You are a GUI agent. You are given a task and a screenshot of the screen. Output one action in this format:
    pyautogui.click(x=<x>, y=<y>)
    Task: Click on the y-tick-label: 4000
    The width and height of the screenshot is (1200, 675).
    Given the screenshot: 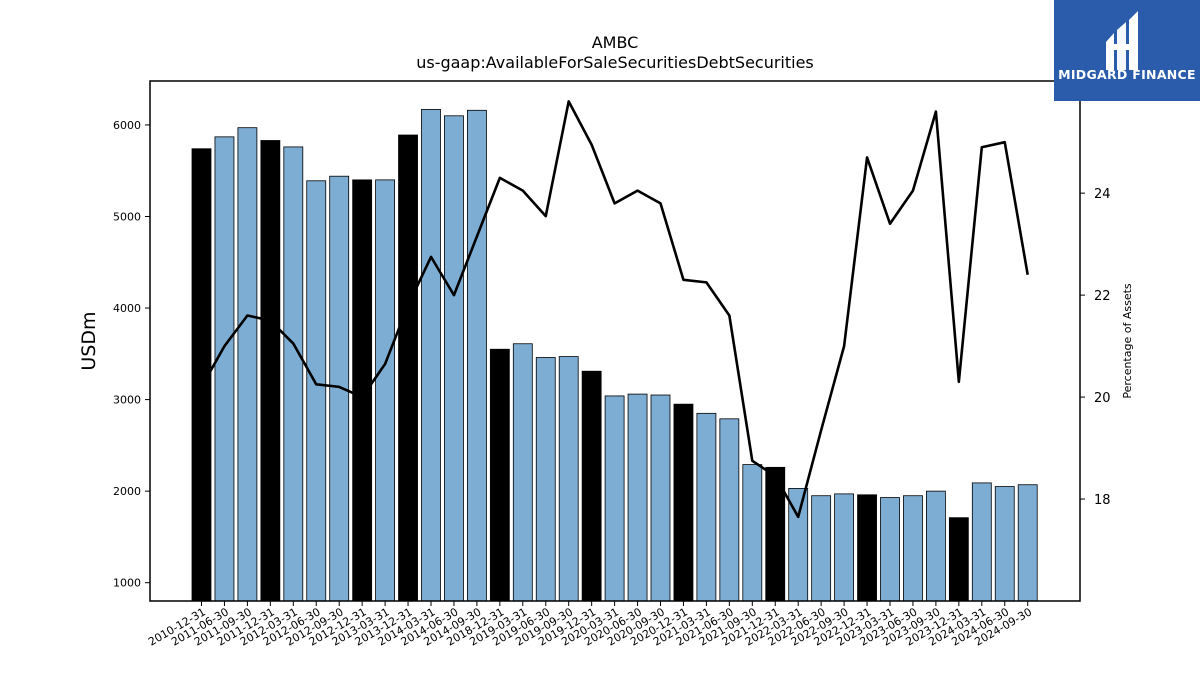 What is the action you would take?
    pyautogui.click(x=127, y=308)
    